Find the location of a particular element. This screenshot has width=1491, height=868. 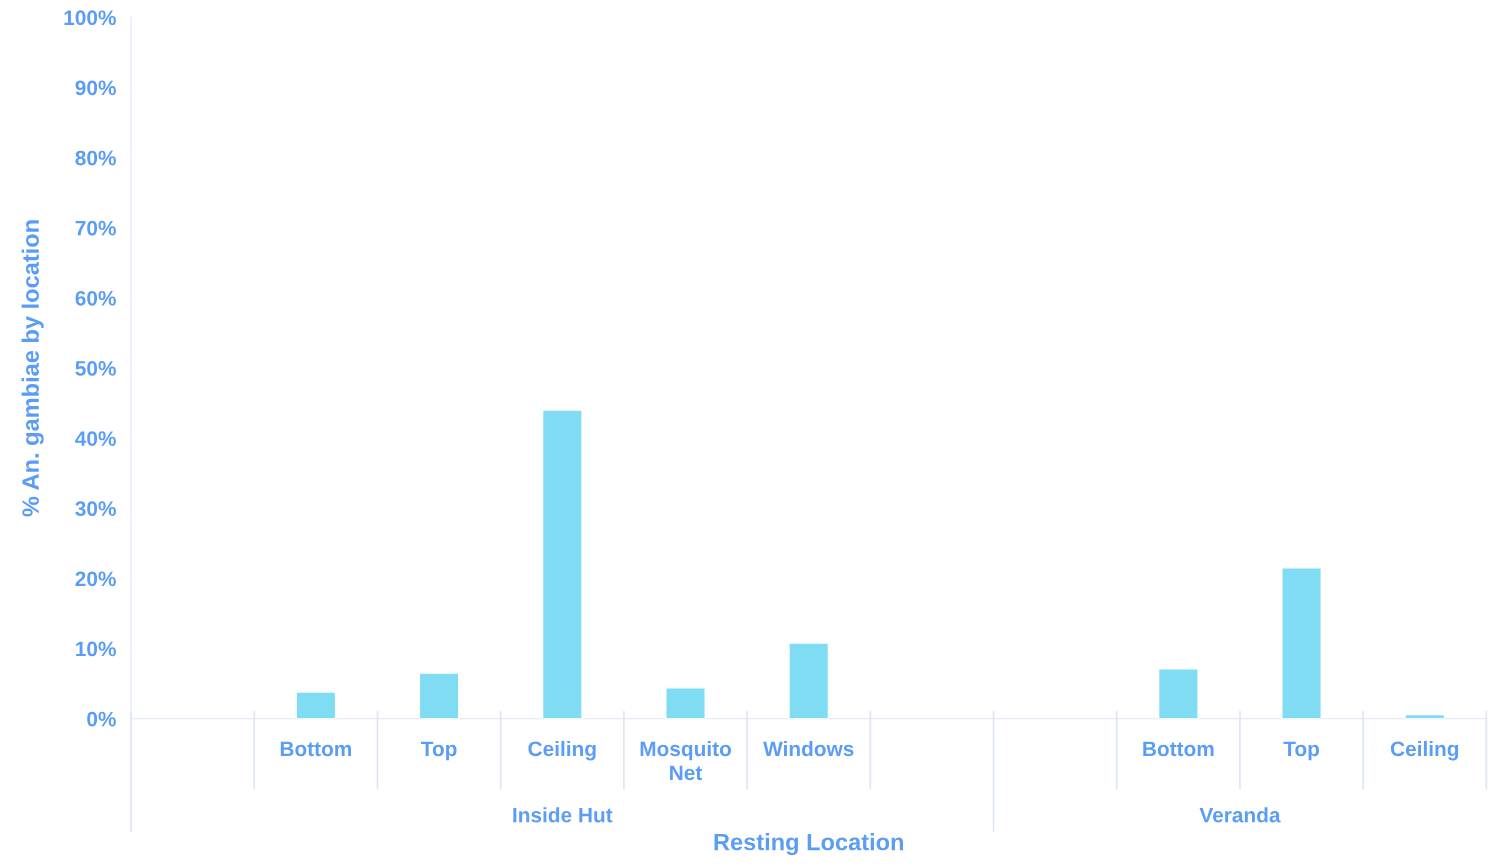

y-tick-label: 40% is located at coordinates (95, 438).